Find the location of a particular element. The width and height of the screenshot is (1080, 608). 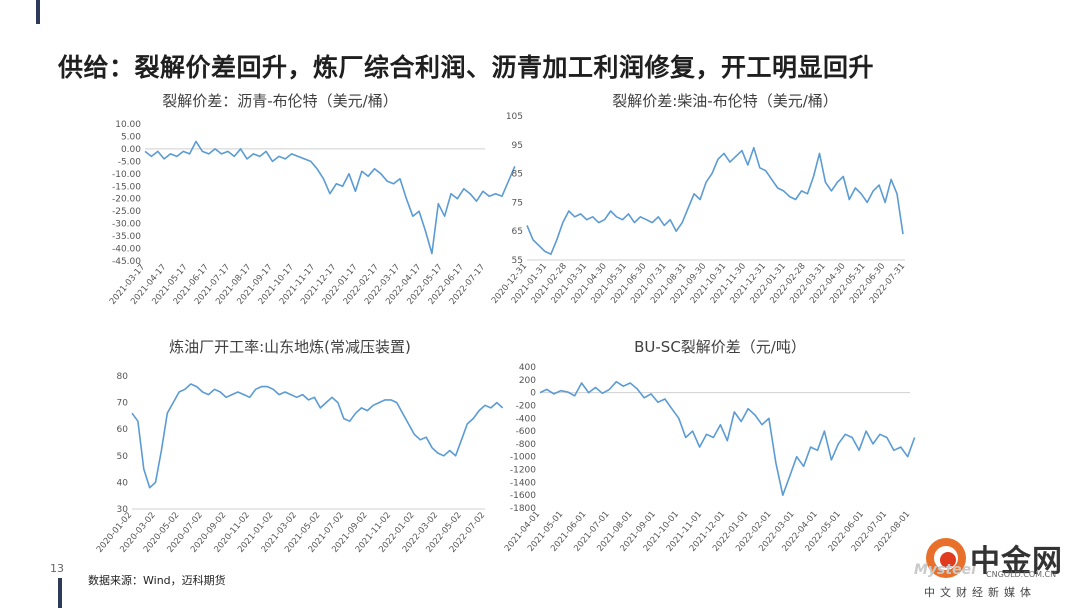

chart2-ytick-label: 85 is located at coordinates (517, 175).